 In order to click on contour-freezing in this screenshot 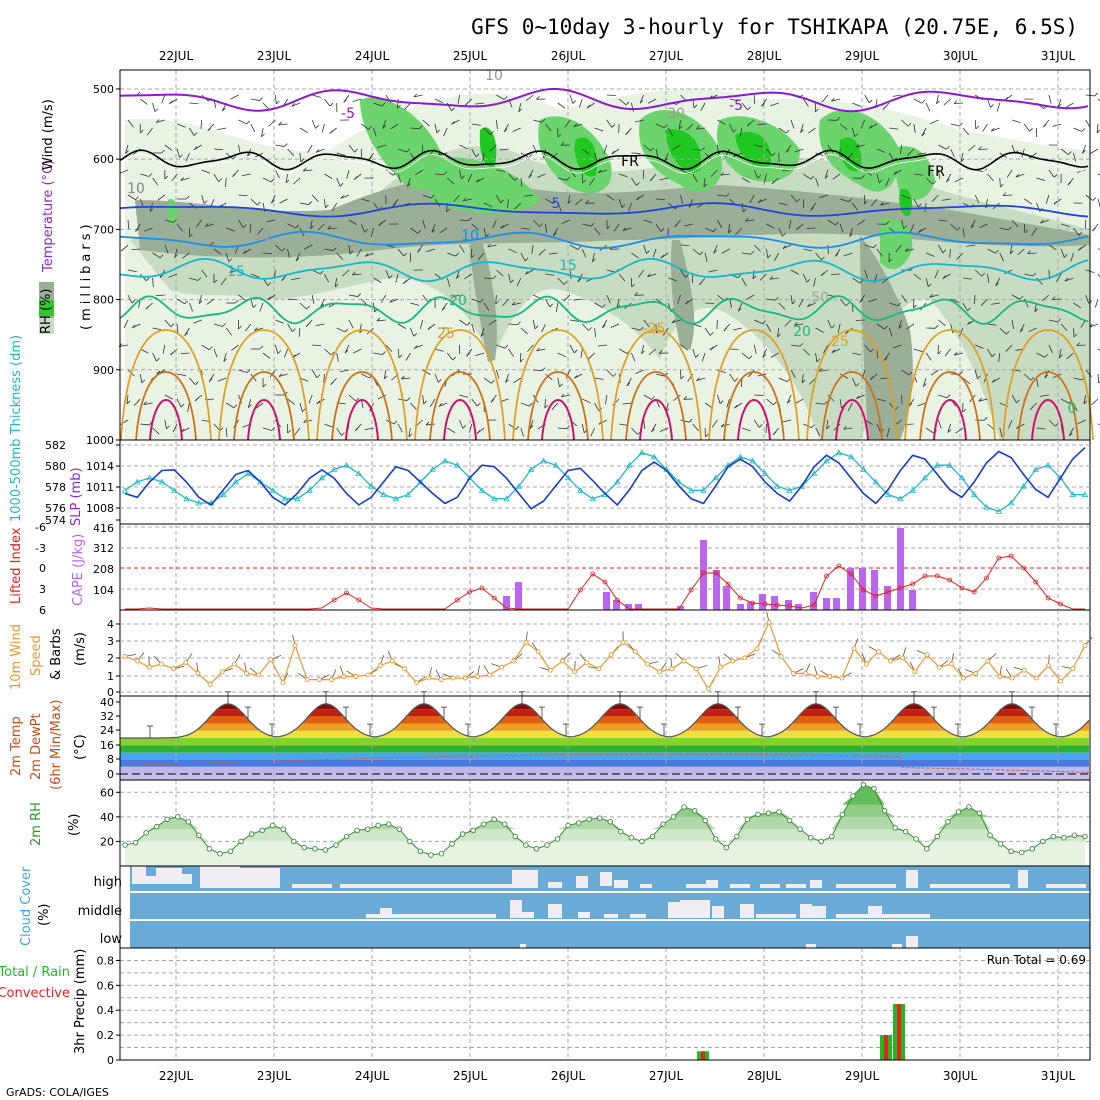, I will do `click(604, 160)`.